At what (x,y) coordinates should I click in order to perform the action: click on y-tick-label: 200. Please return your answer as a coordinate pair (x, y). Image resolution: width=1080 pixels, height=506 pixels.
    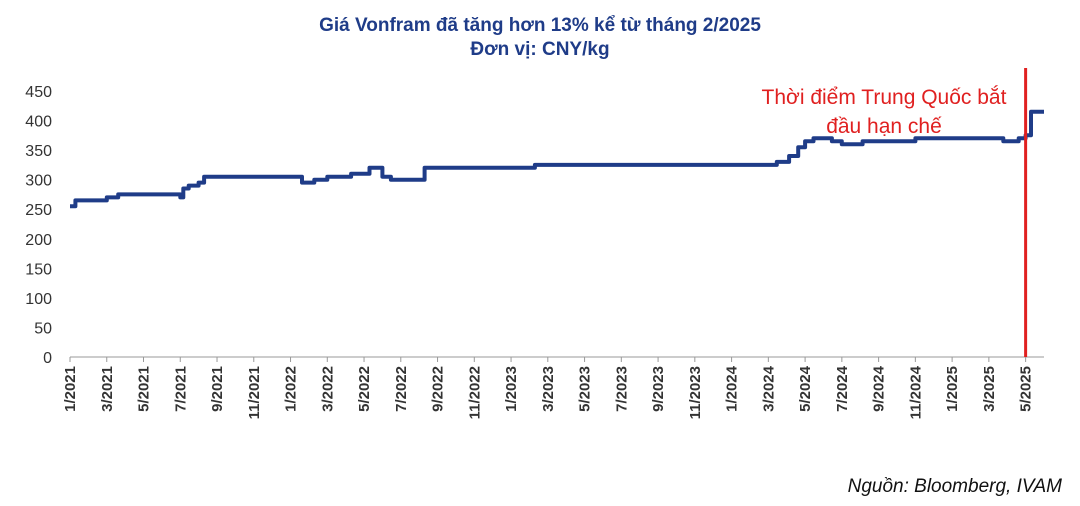
    Looking at the image, I should click on (38, 240).